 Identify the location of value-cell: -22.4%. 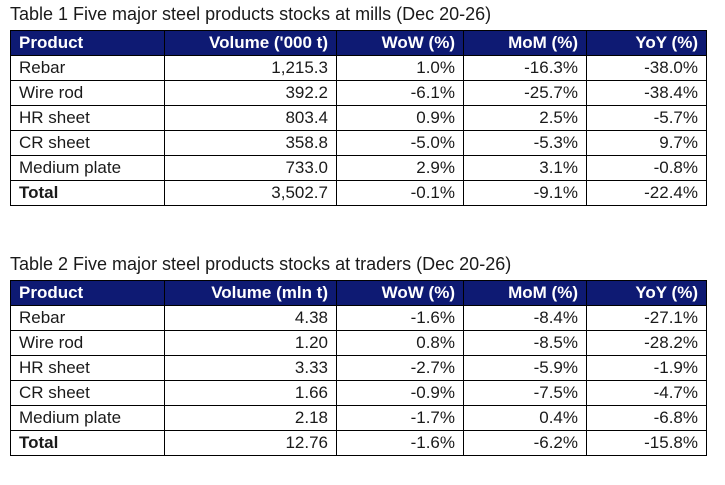
(646, 193).